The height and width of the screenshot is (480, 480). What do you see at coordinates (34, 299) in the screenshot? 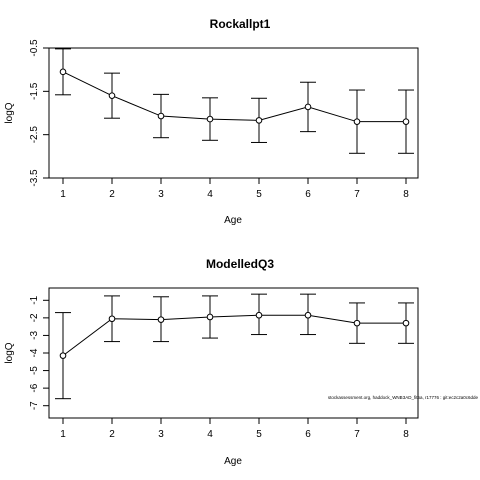
I see `y-tick-label: -1` at bounding box center [34, 299].